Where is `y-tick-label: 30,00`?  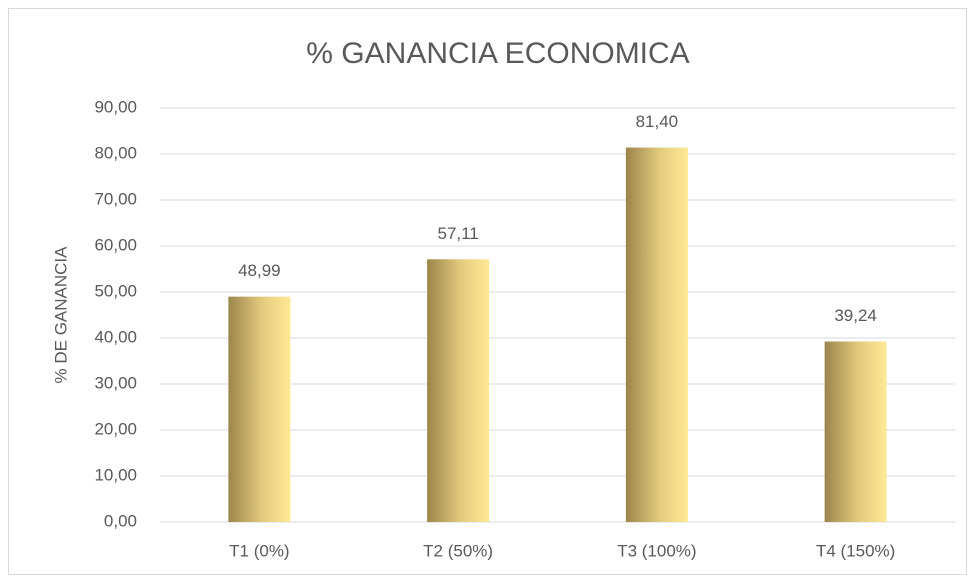
y-tick-label: 30,00 is located at coordinates (115, 382).